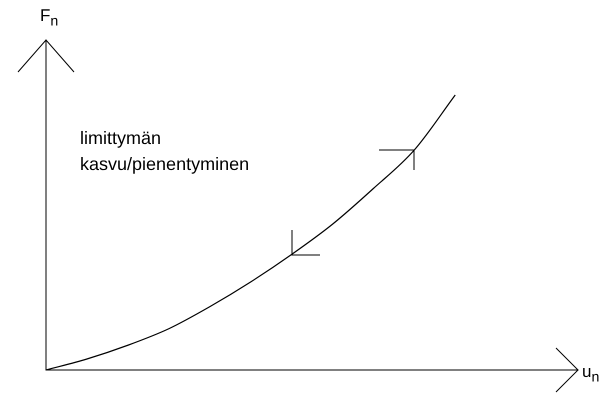 Image resolution: width=606 pixels, height=405 pixels. Describe the element at coordinates (49, 18) in the screenshot. I see `y-axis-title: F$_{n}$` at that location.